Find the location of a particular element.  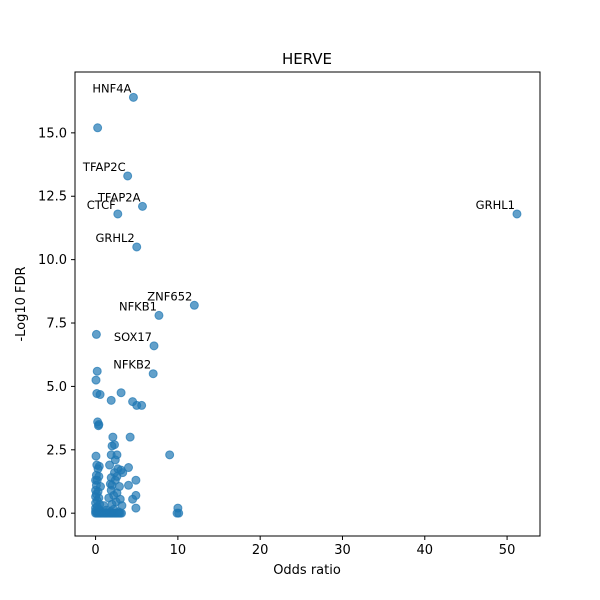

y-axis: 0.0 2.5 5.0 7.5 10.0 12.5 15.0 is located at coordinates (56, 324).